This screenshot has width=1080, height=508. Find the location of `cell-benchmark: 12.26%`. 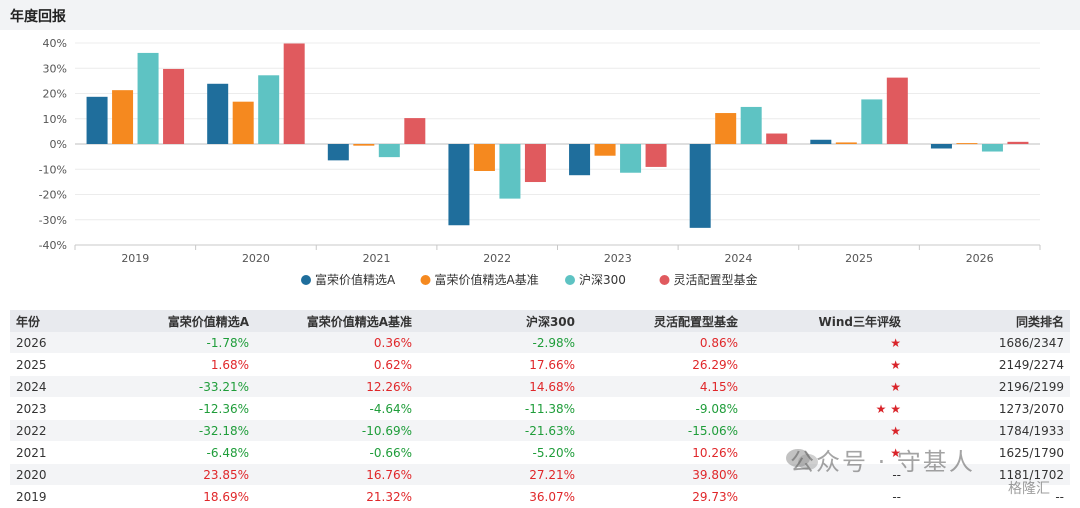

cell-benchmark: 12.26% is located at coordinates (336, 386).